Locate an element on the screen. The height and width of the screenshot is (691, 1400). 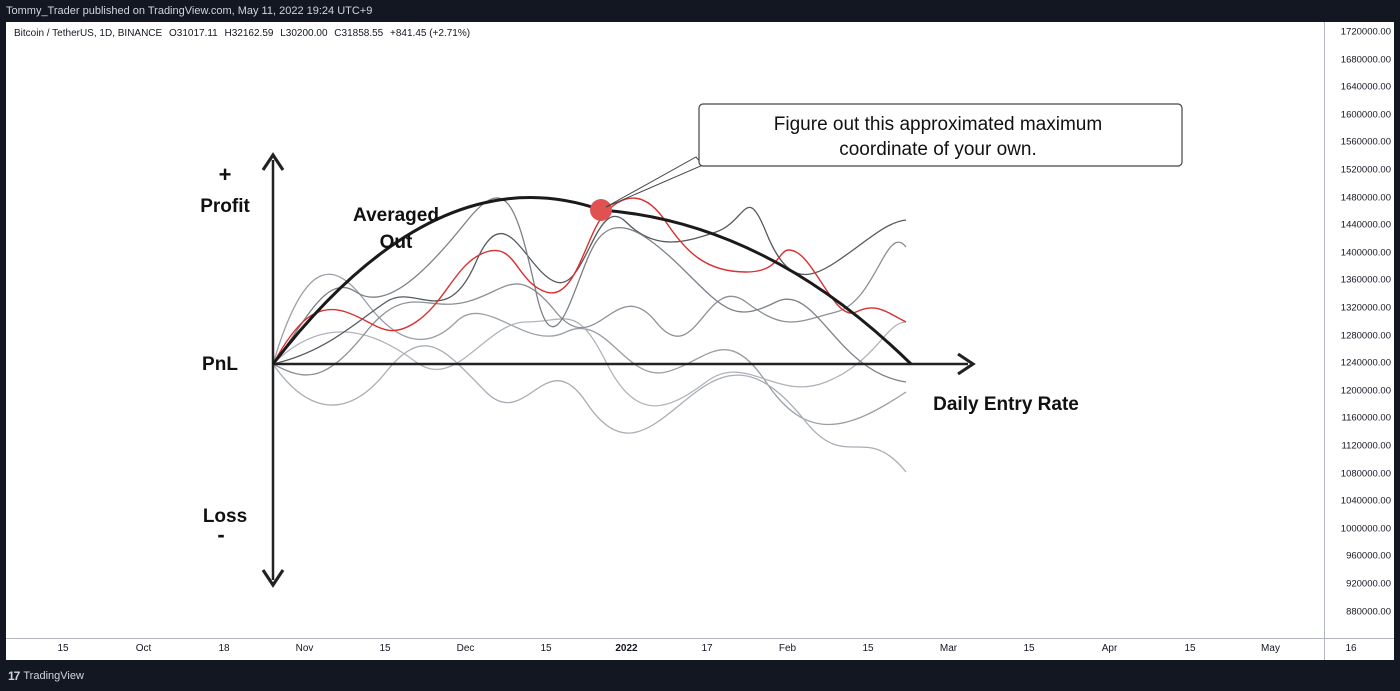
price-axis-label: 920000.00 is located at coordinates (1368, 584).